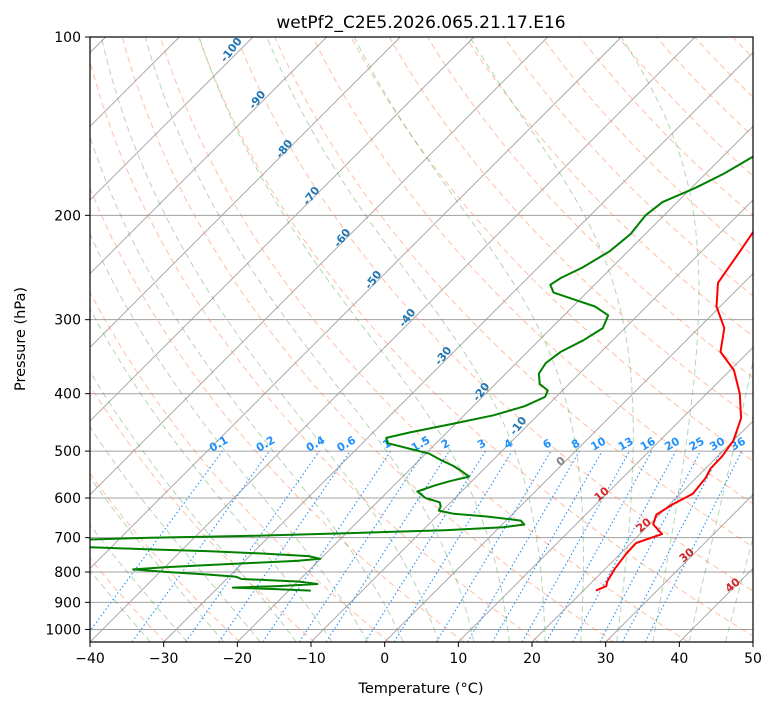 The height and width of the screenshot is (708, 775). What do you see at coordinates (420, 23) in the screenshot?
I see `chart-title: wetPf2_C2E5.2026.065.21.17.E16` at bounding box center [420, 23].